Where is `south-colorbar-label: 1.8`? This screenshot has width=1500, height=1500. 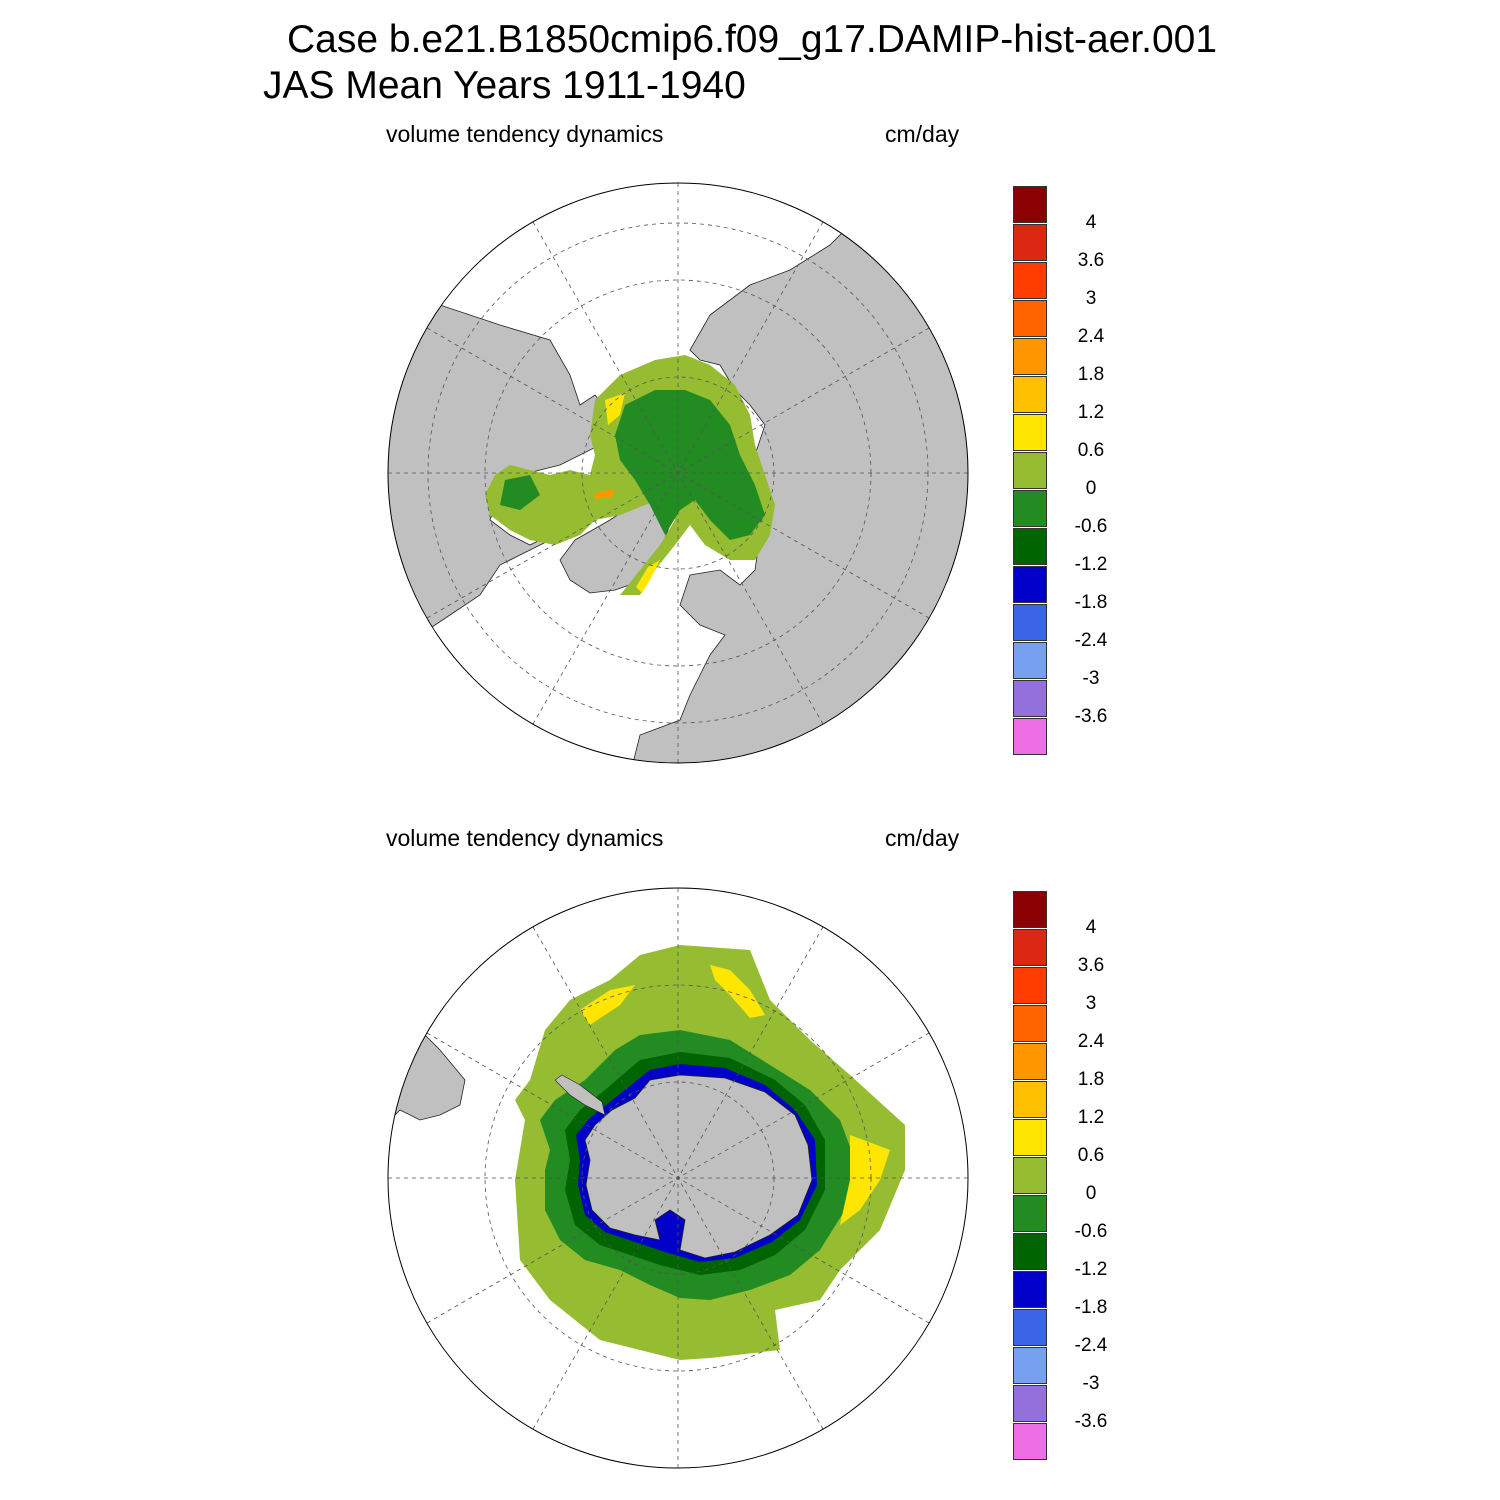 south-colorbar-label: 1.8 is located at coordinates (1091, 1079).